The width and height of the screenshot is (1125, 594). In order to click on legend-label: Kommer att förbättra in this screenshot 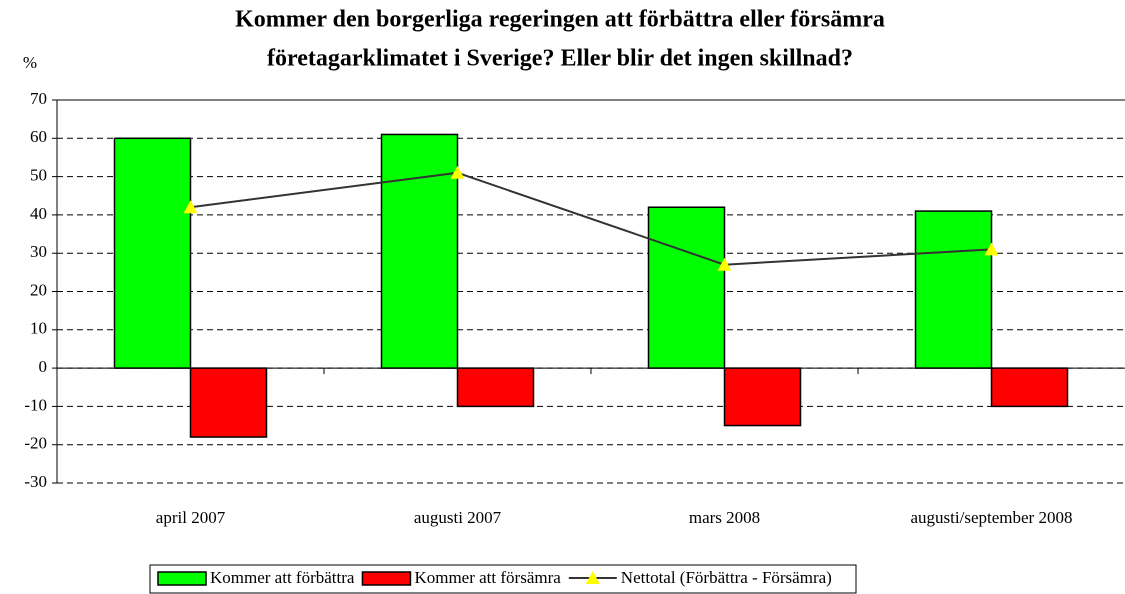, I will do `click(282, 577)`.